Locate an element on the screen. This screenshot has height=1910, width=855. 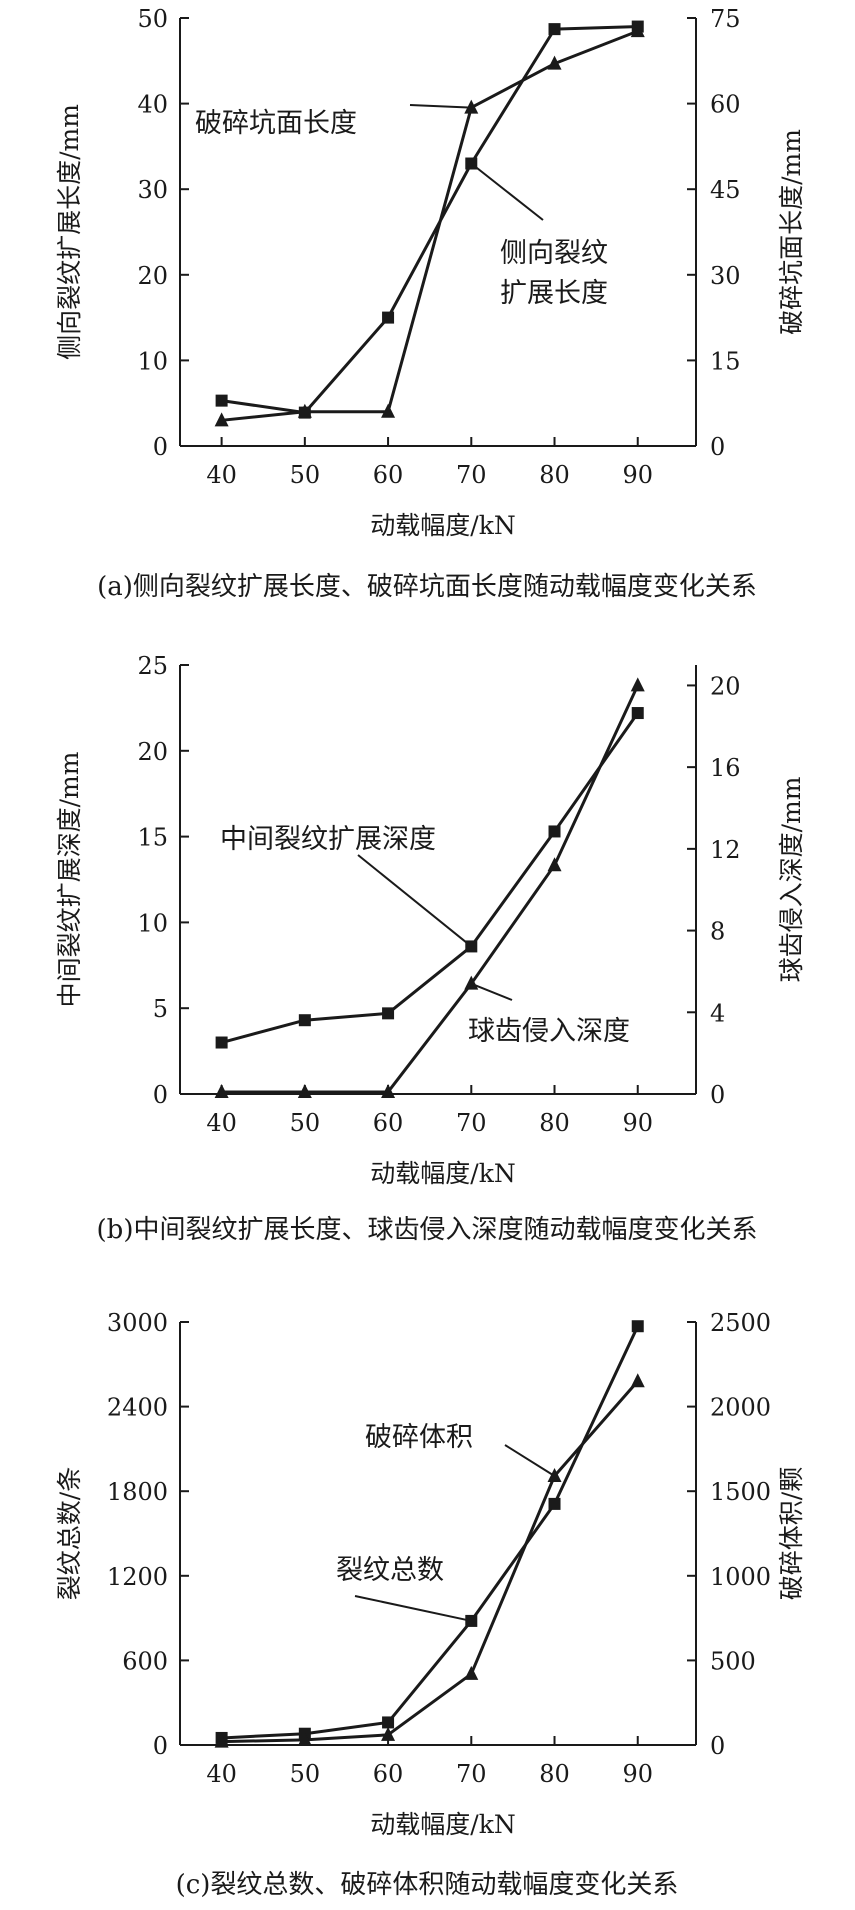
right-y-tick-label: 16 is located at coordinates (725, 768).